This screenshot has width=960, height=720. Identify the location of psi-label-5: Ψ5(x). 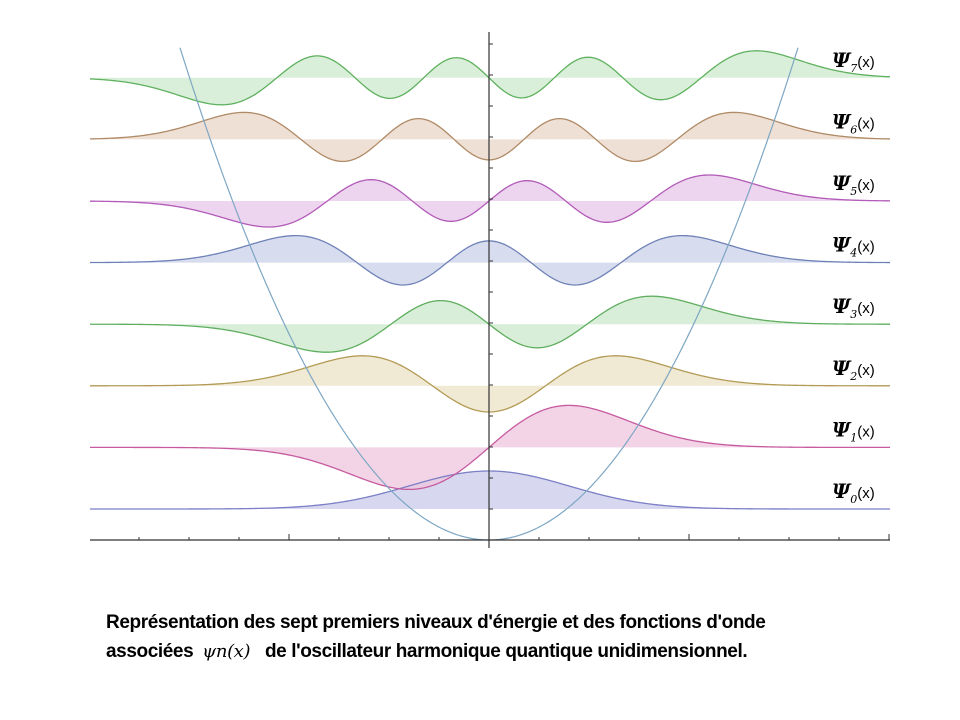
(853, 184).